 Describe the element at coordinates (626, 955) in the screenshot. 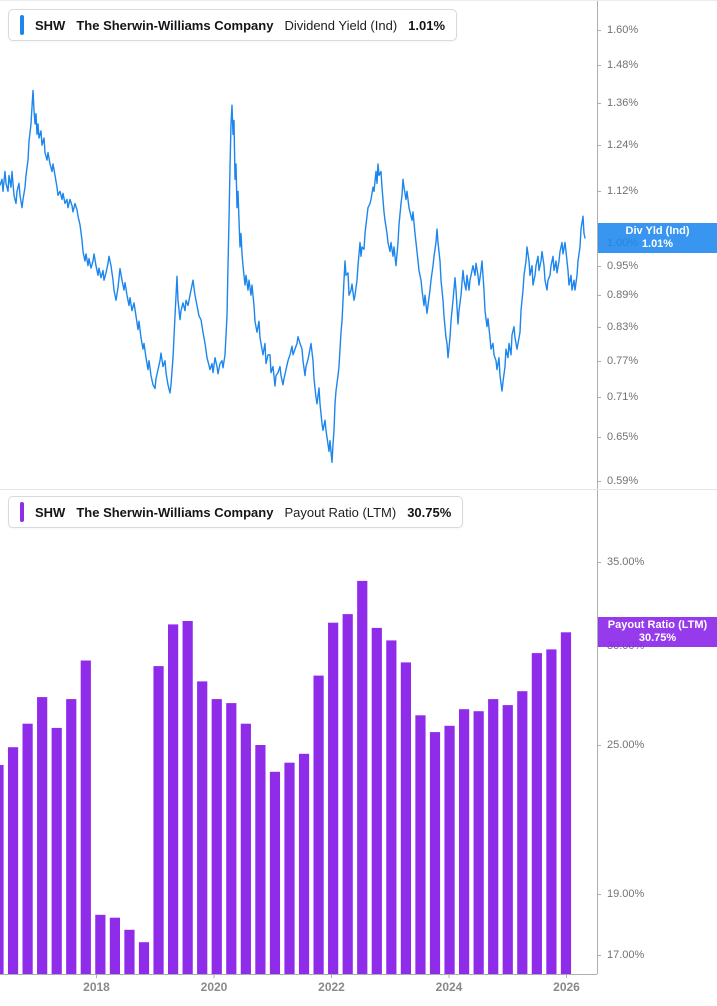

I see `y-axis-tick-label: 17.00%` at that location.